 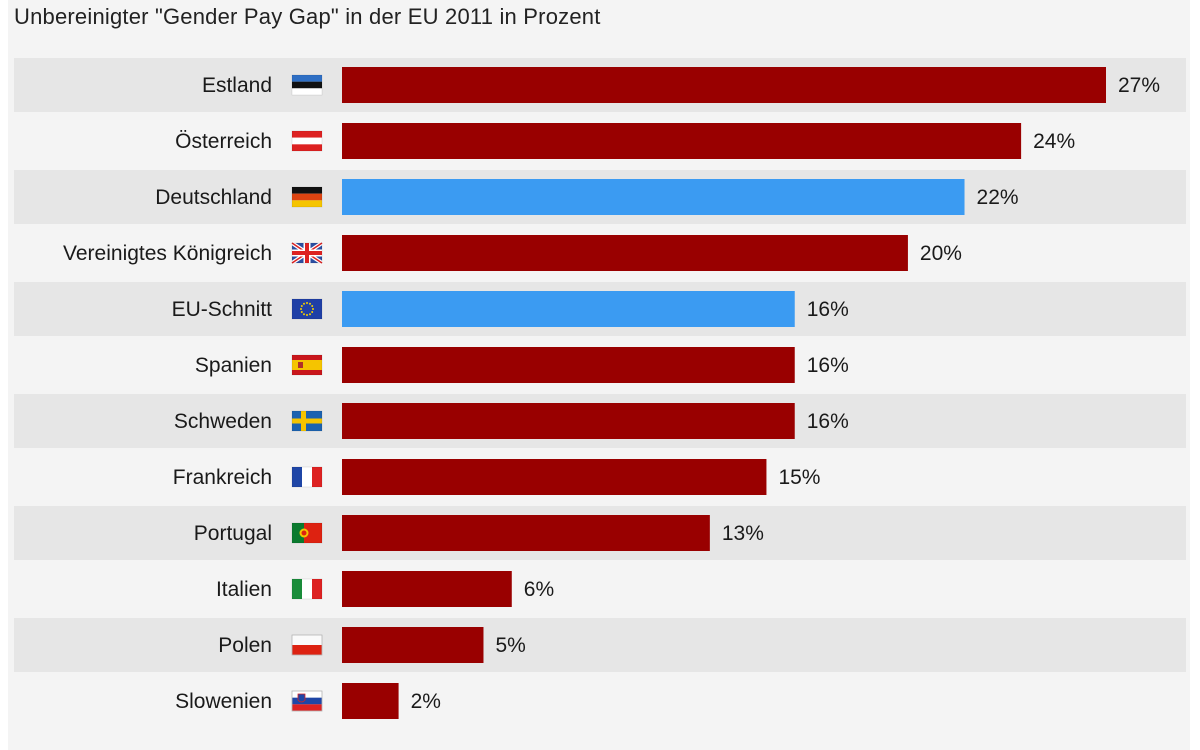 I want to click on flag-sweden-icon, so click(x=307, y=421).